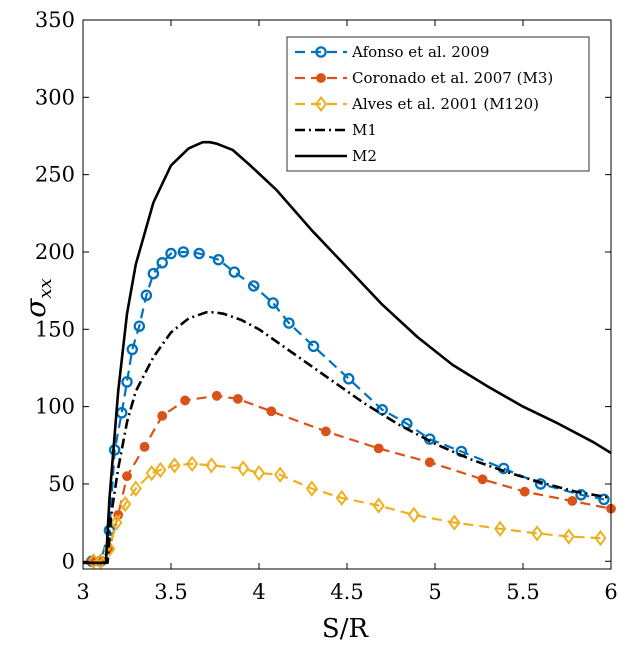  Describe the element at coordinates (45, 288) in the screenshot. I see `y-axis-label-sub: xx` at that location.